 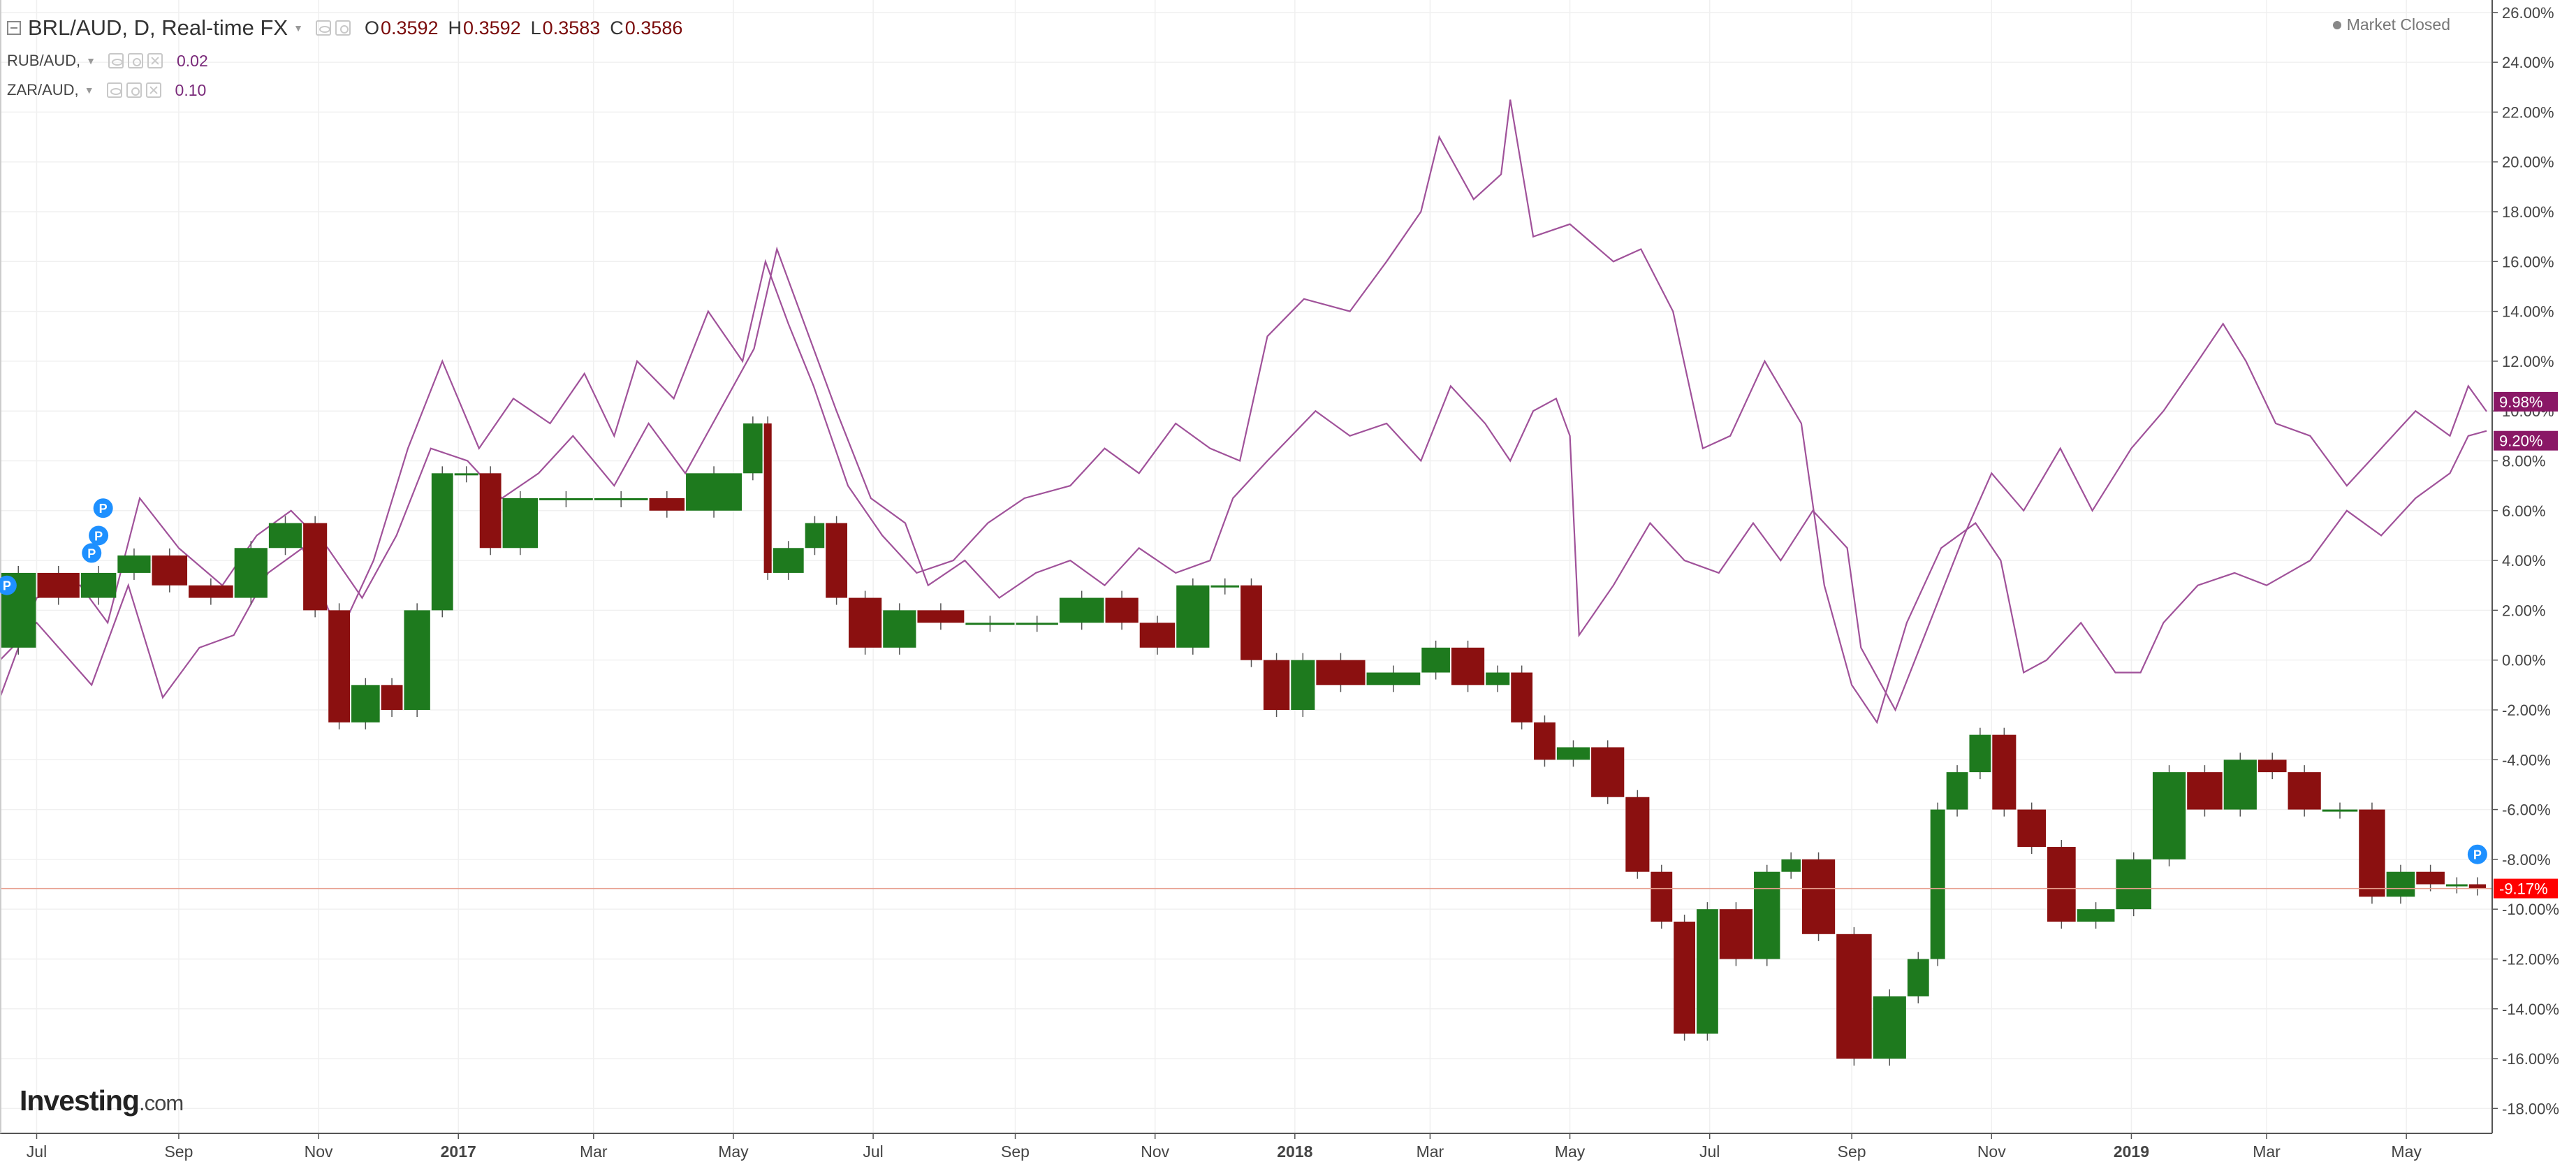 What do you see at coordinates (80, 1100) in the screenshot?
I see `logo-name: Investing` at bounding box center [80, 1100].